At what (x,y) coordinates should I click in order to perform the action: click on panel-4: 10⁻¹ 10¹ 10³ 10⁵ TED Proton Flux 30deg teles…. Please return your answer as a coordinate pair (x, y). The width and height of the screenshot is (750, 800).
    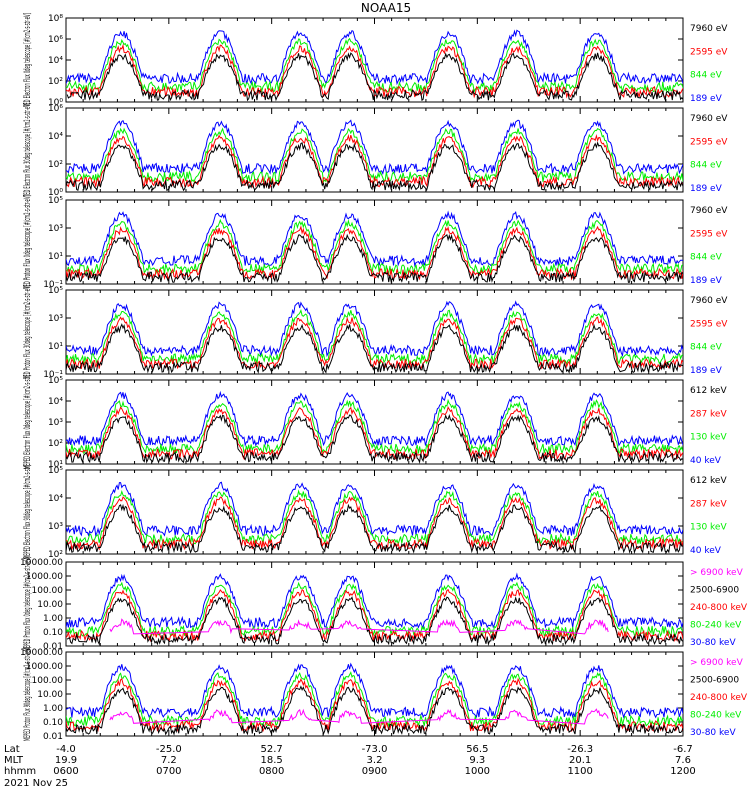
    Looking at the image, I should click on (375, 332).